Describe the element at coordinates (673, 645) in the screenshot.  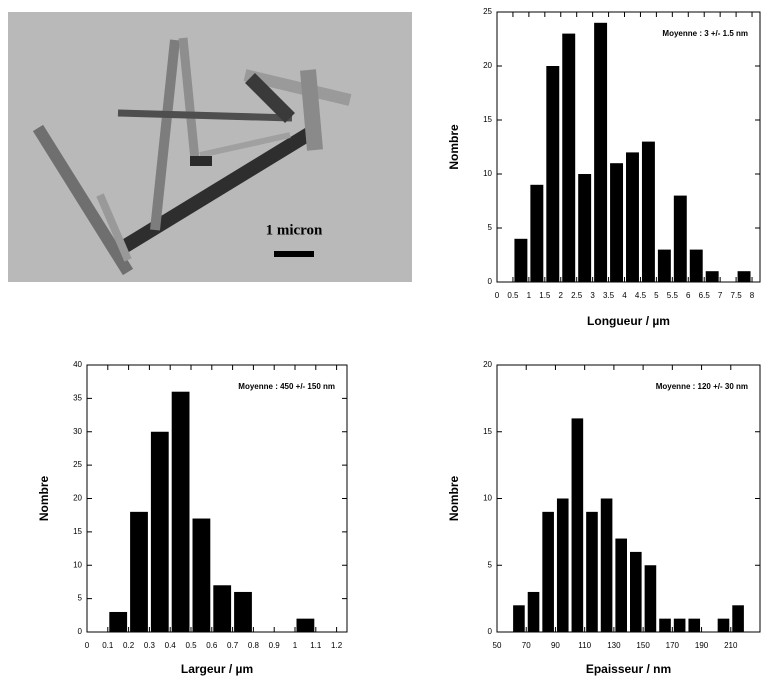
I see `x-tick-label: 170` at that location.